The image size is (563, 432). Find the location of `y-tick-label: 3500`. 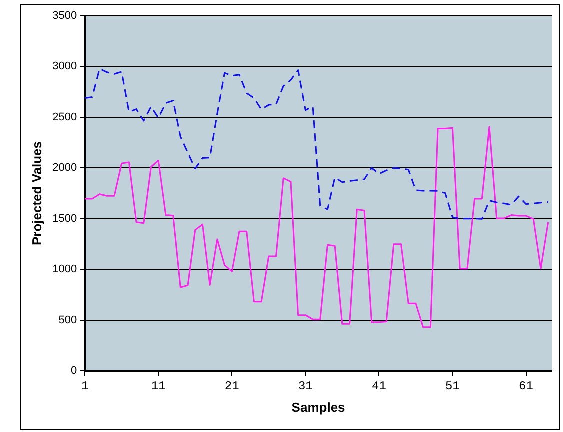

y-tick-label: 3500 is located at coordinates (65, 16).